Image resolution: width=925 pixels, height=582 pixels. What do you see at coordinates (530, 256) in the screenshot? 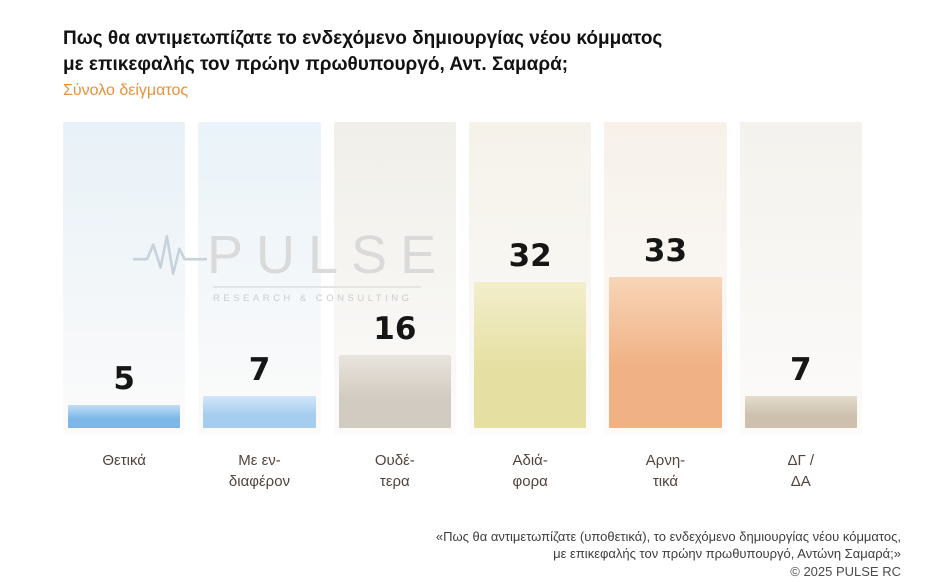
I see `bar-value-label: 32` at bounding box center [530, 256].